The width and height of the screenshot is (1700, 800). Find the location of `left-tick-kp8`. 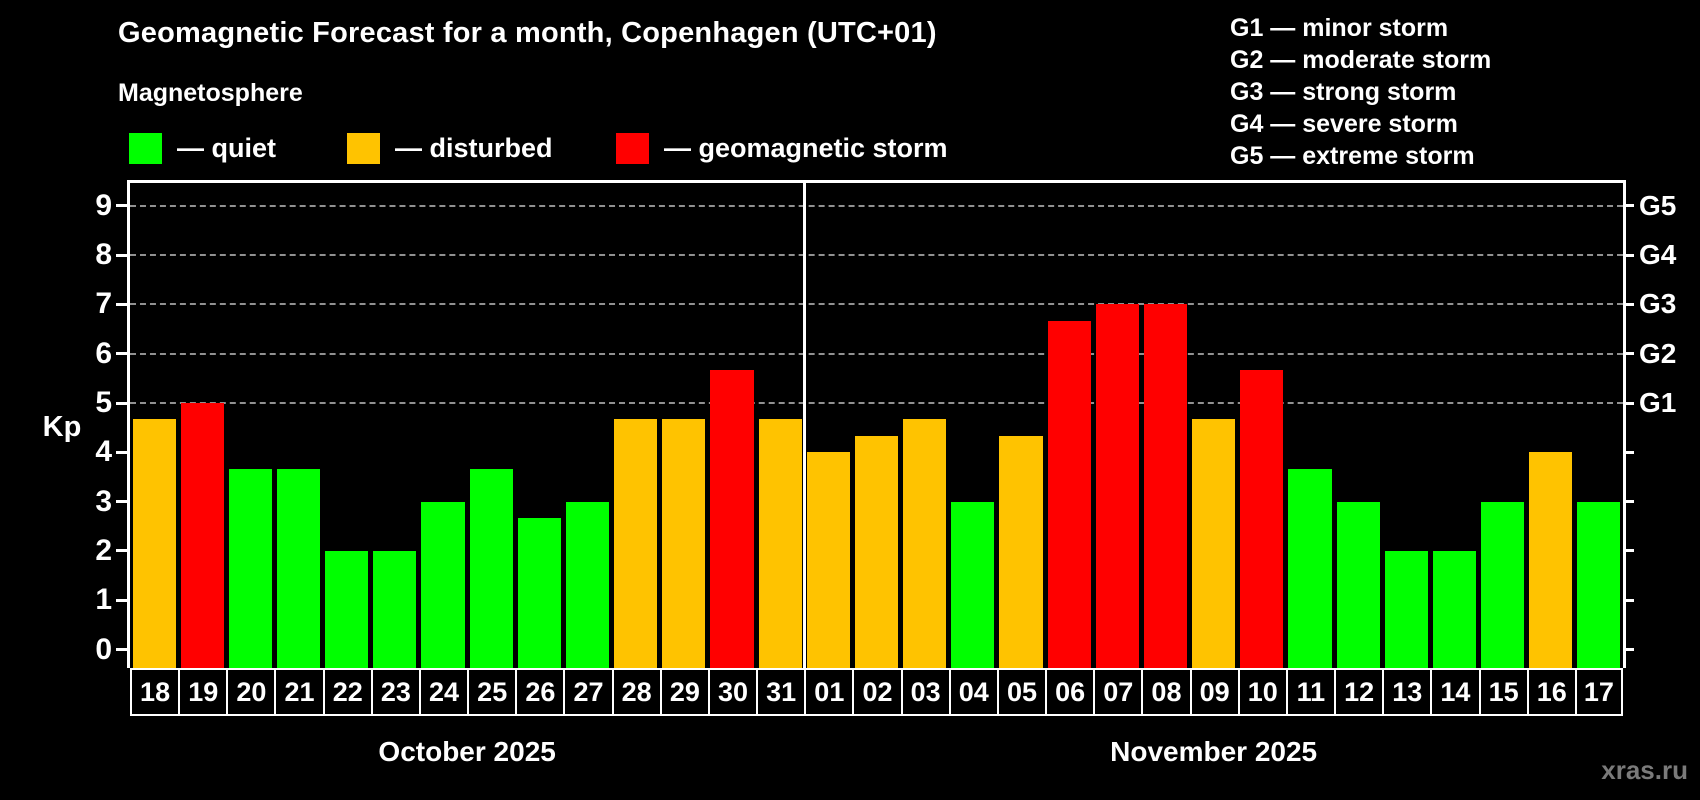

left-tick-kp8 is located at coordinates (121, 255).